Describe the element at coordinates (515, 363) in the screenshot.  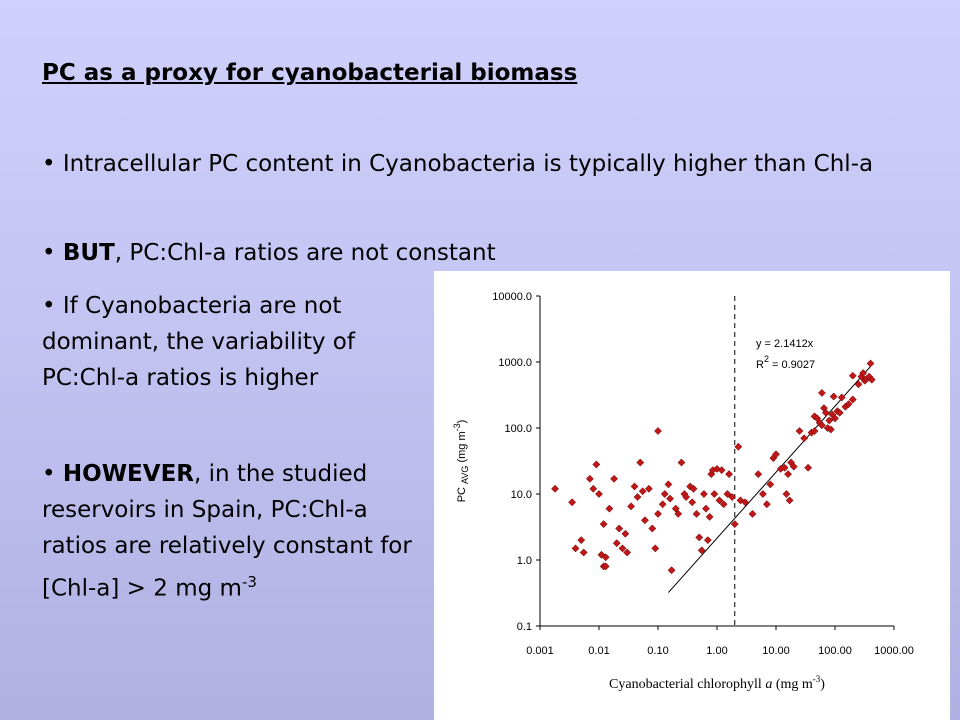
I see `y-tick-label: 1000.0` at that location.